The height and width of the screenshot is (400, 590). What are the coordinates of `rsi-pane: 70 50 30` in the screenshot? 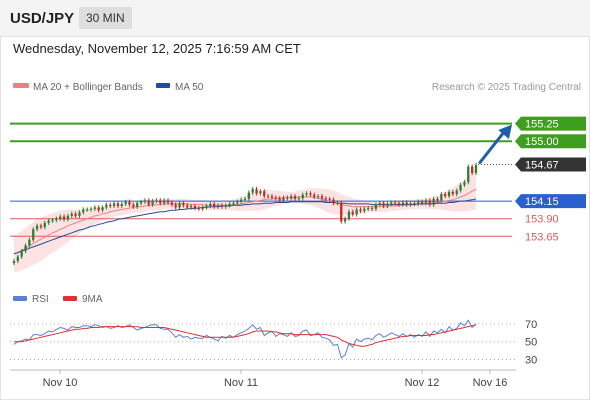 It's located at (273, 343).